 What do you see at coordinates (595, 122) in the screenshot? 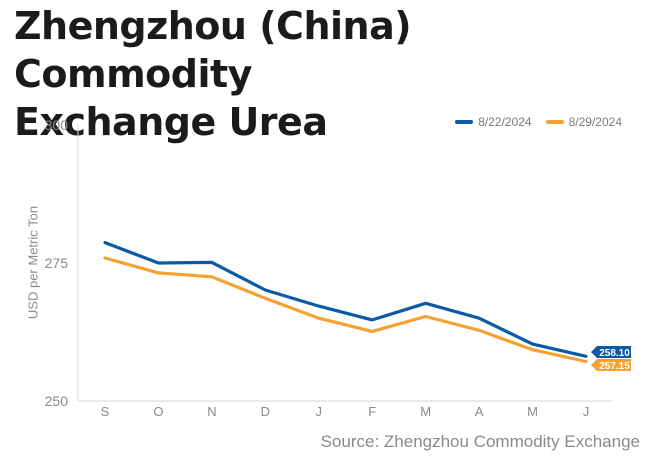
I see `legend-label-series-2: 8/29/2024` at bounding box center [595, 122].